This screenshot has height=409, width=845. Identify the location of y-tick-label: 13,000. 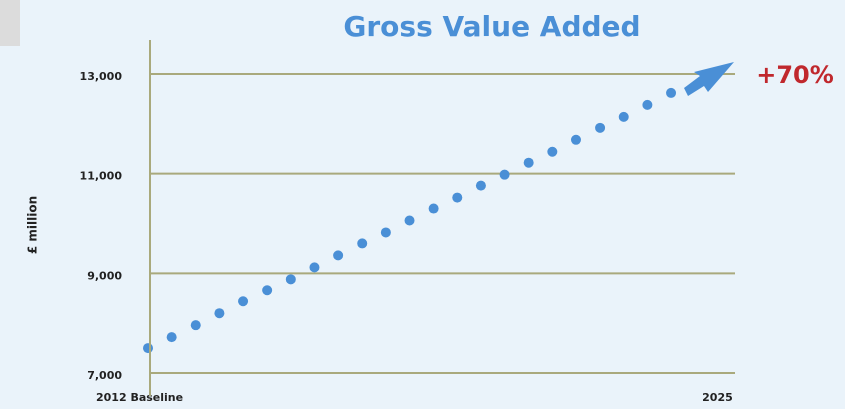
(101, 76).